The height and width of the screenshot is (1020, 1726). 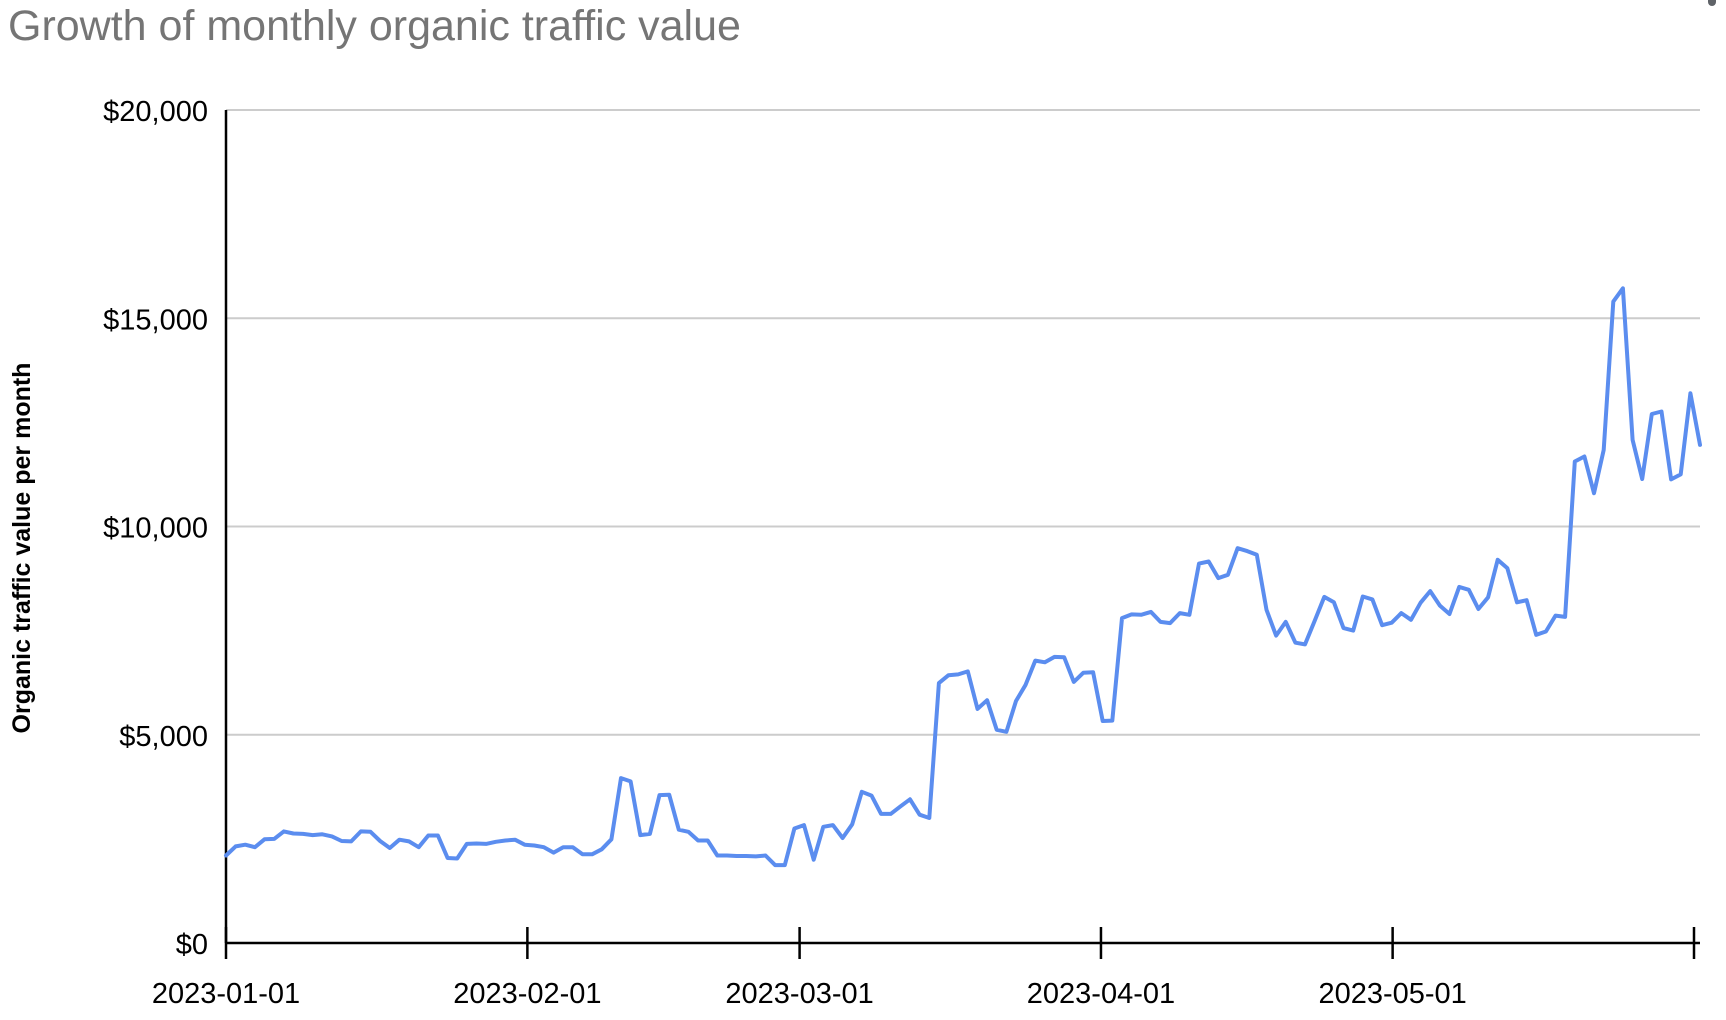 I want to click on x-tick-label: 2023-04-01, so click(x=1101, y=994).